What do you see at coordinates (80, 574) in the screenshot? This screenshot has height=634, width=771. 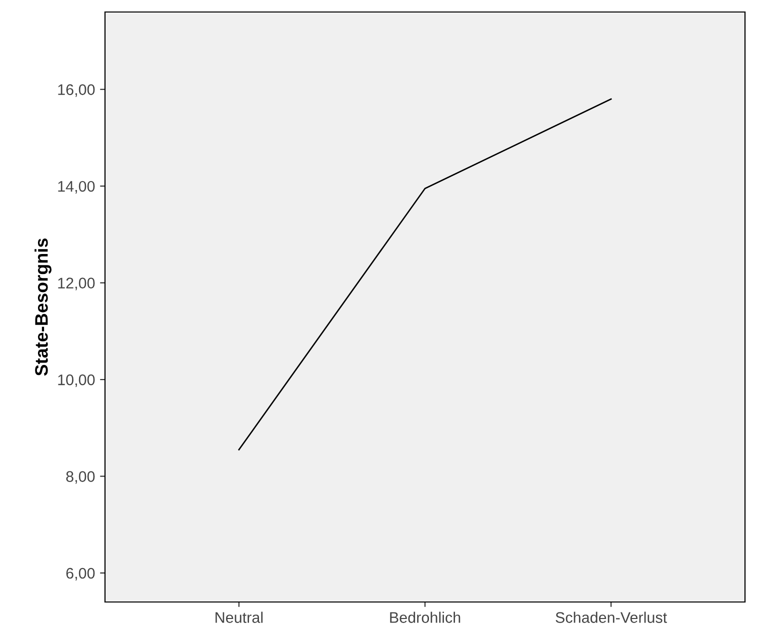 I see `y-tick-label: 6,00` at bounding box center [80, 574].